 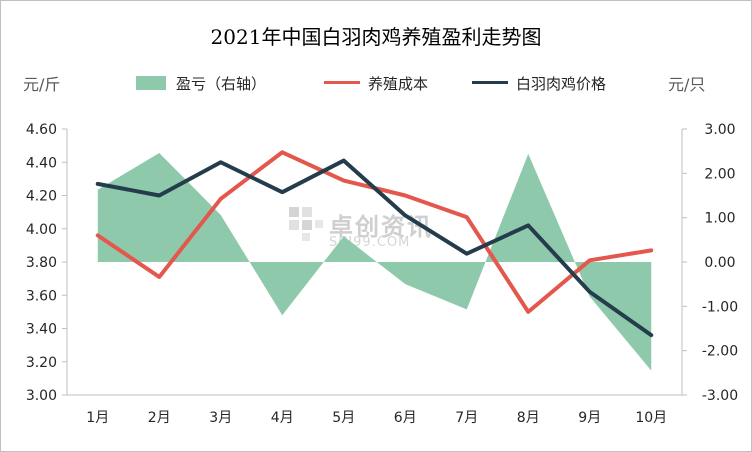 I want to click on right-axis-tick-label: 3.00, so click(x=719, y=130).